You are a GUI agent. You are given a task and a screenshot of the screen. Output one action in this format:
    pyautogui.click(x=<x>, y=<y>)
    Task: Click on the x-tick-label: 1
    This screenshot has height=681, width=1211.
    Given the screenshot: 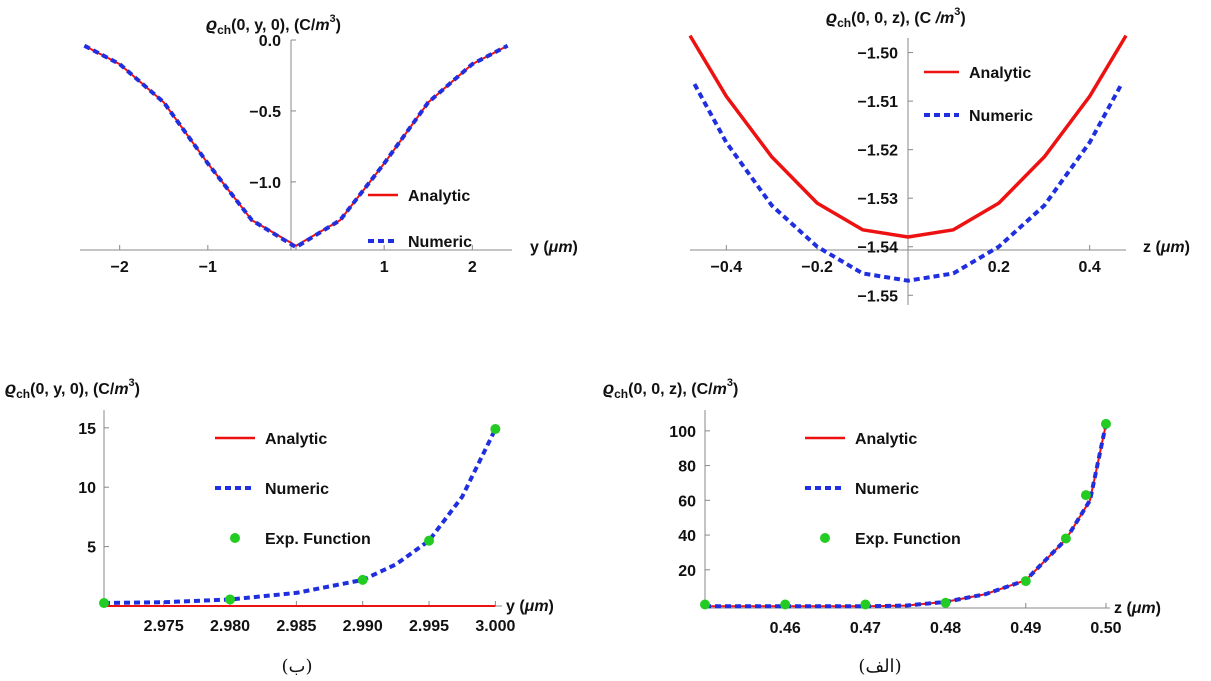 What is the action you would take?
    pyautogui.click(x=384, y=267)
    